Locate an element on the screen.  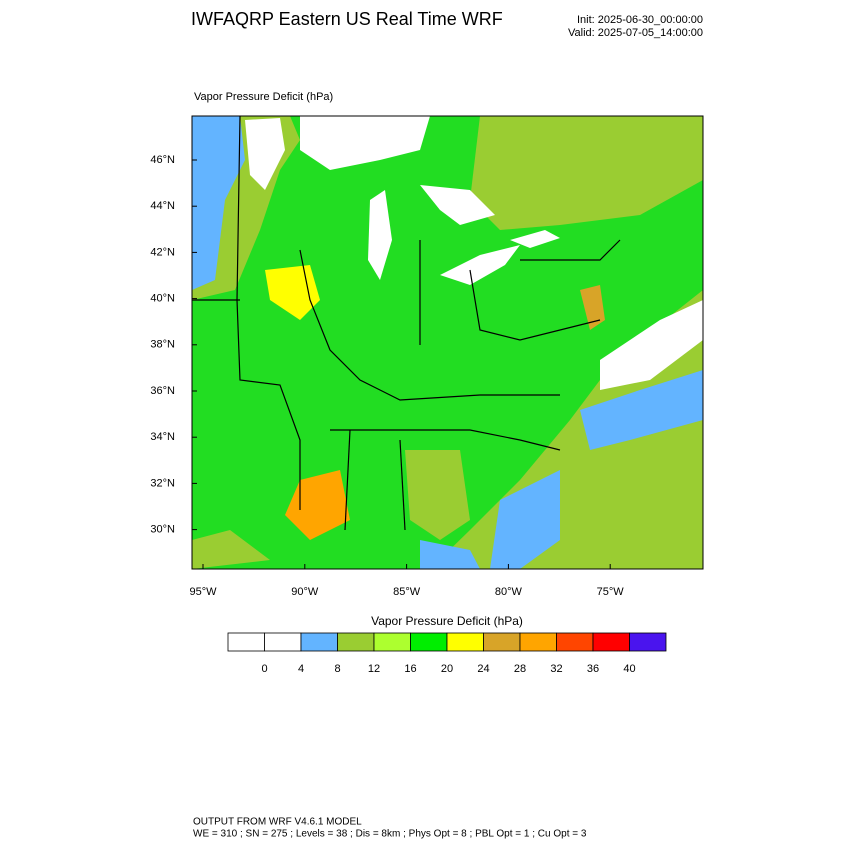
lat-label: 42°N is located at coordinates (162, 252).